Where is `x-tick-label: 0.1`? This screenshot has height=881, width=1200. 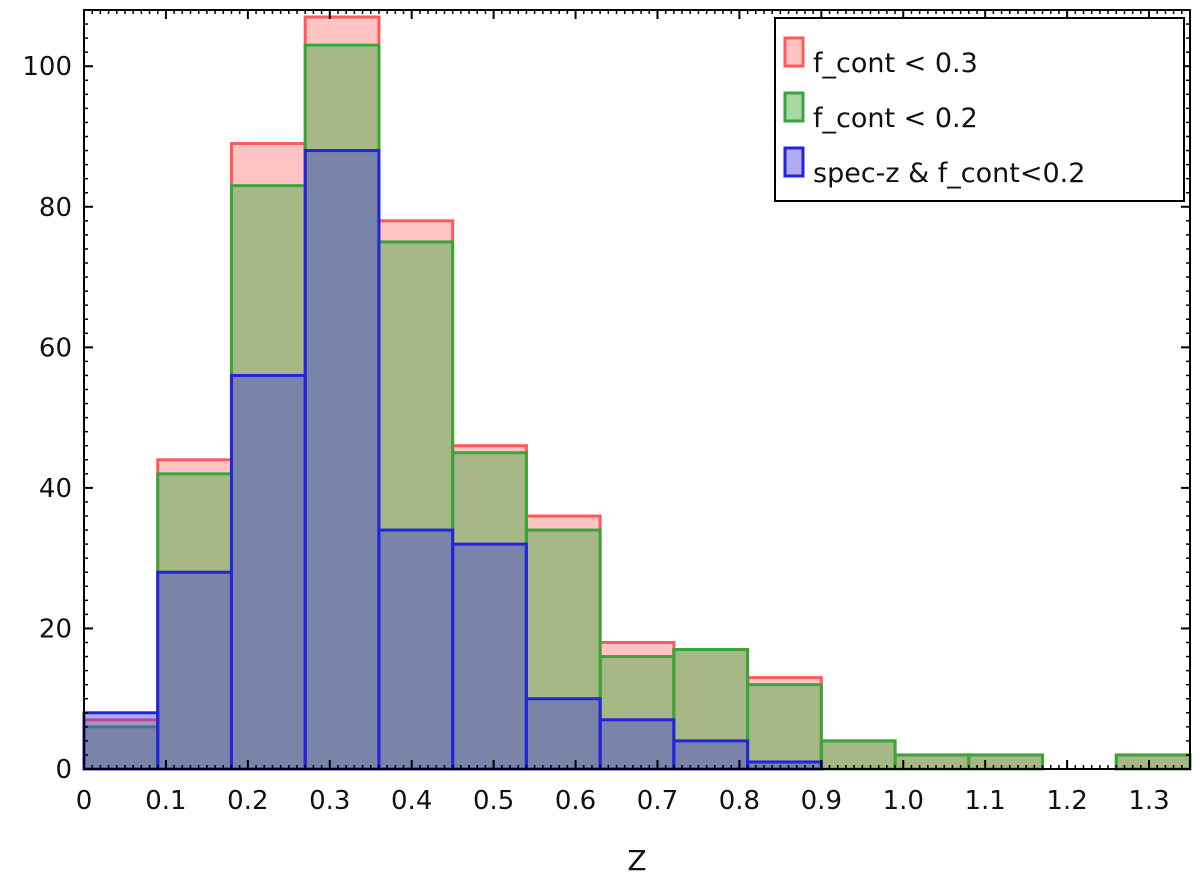
x-tick-label: 0.1 is located at coordinates (165, 801).